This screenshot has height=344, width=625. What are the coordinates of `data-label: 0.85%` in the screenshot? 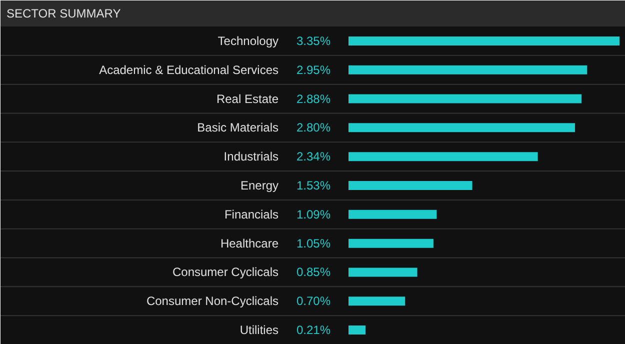 It's located at (313, 272).